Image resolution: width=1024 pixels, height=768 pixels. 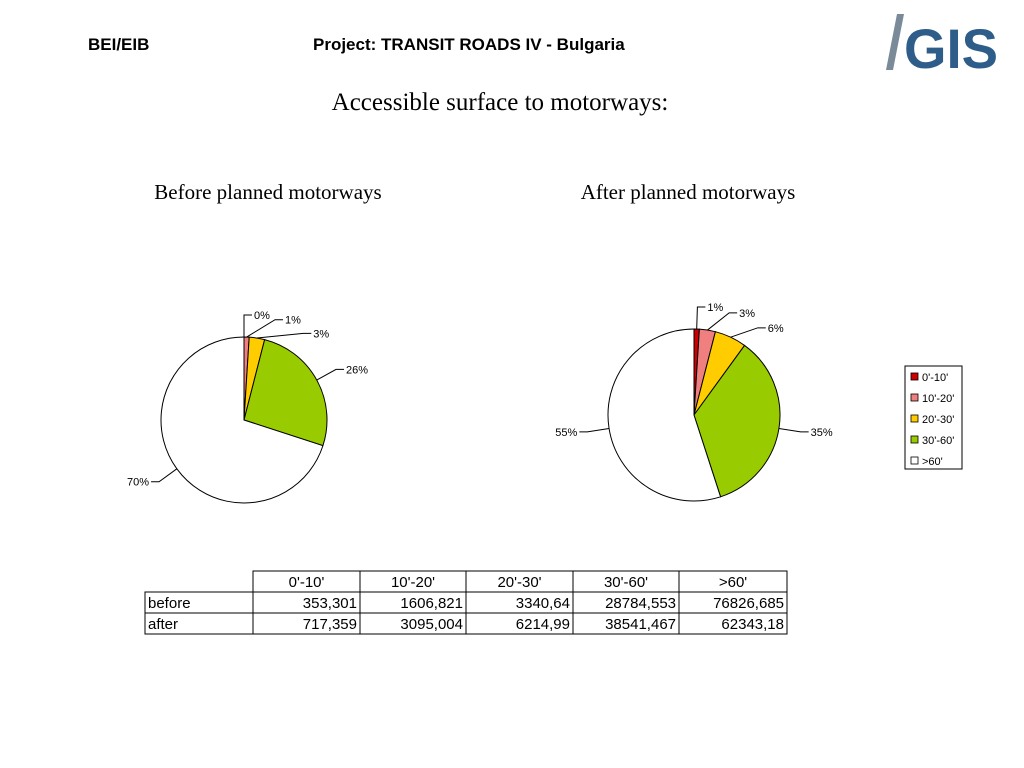 I want to click on column-header: 0'-10', so click(x=307, y=582).